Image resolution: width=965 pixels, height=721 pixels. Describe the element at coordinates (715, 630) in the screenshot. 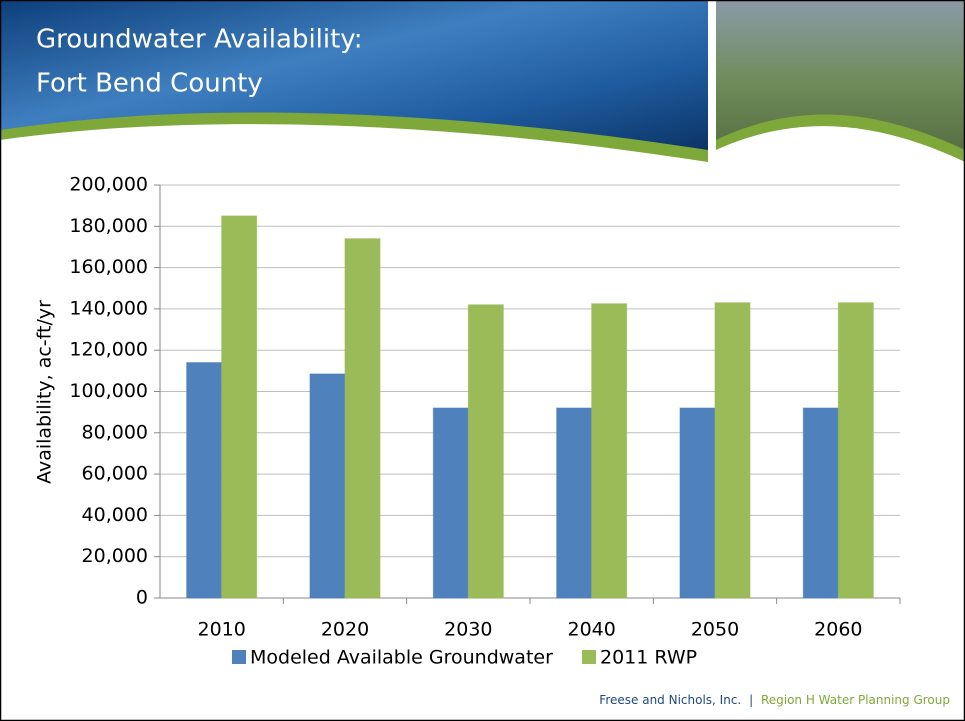

I see `x-tick-label: 2050` at that location.